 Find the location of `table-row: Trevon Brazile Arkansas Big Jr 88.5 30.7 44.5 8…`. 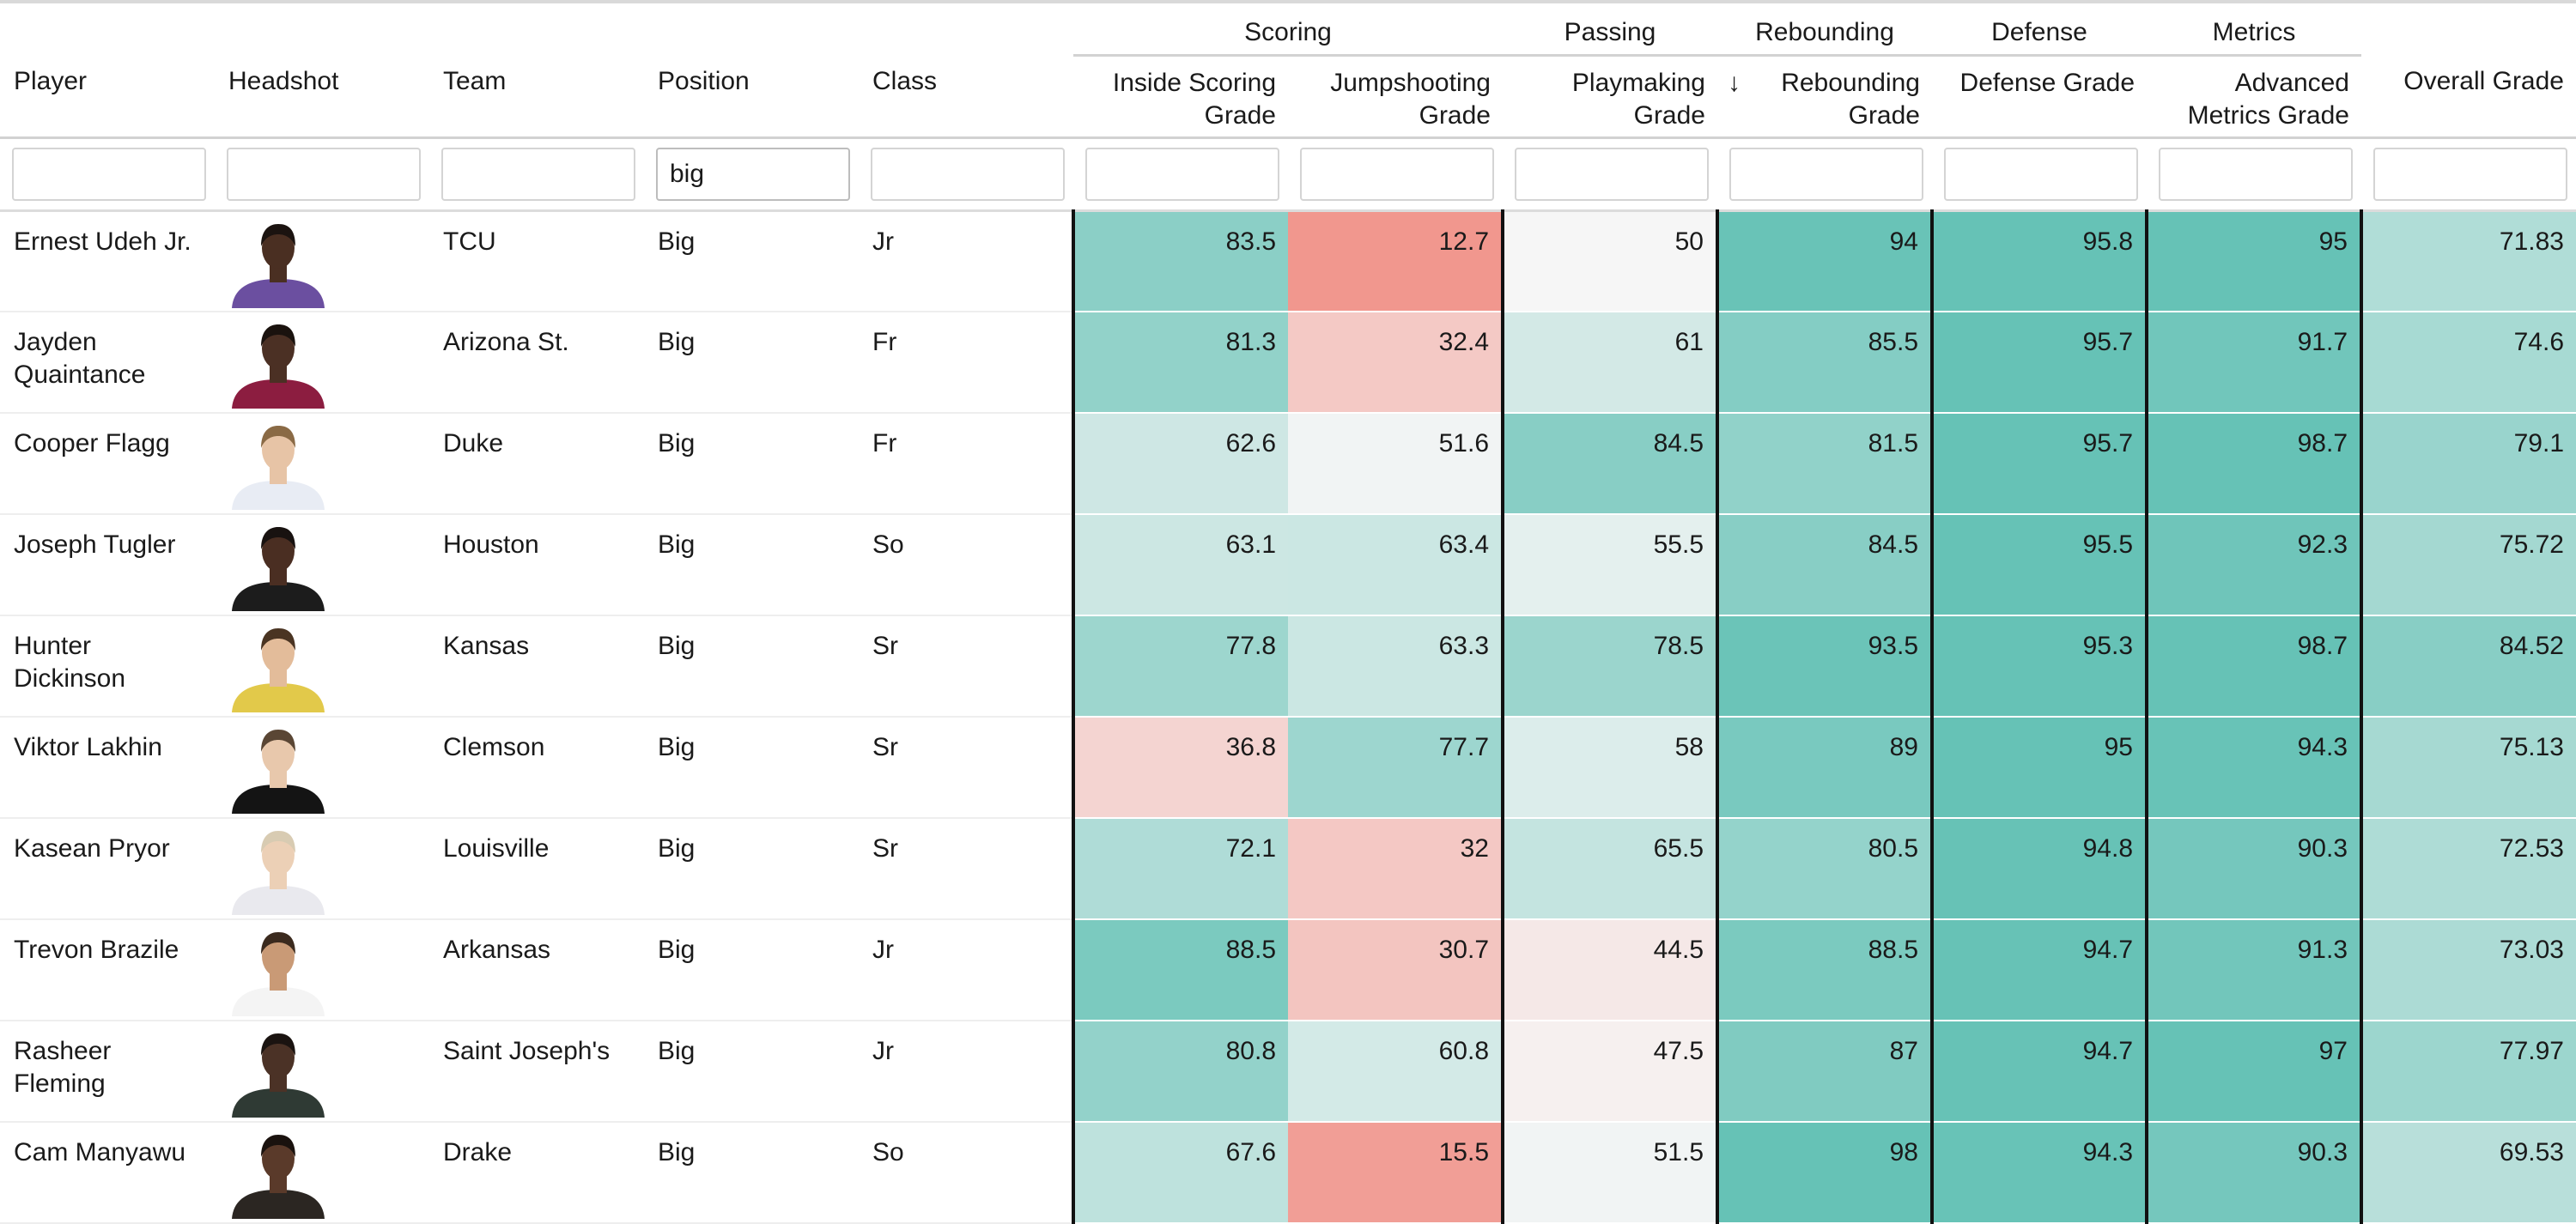

table-row: Trevon Brazile Arkansas Big Jr 88.5 30.7 44.5 8… is located at coordinates (1288, 970).